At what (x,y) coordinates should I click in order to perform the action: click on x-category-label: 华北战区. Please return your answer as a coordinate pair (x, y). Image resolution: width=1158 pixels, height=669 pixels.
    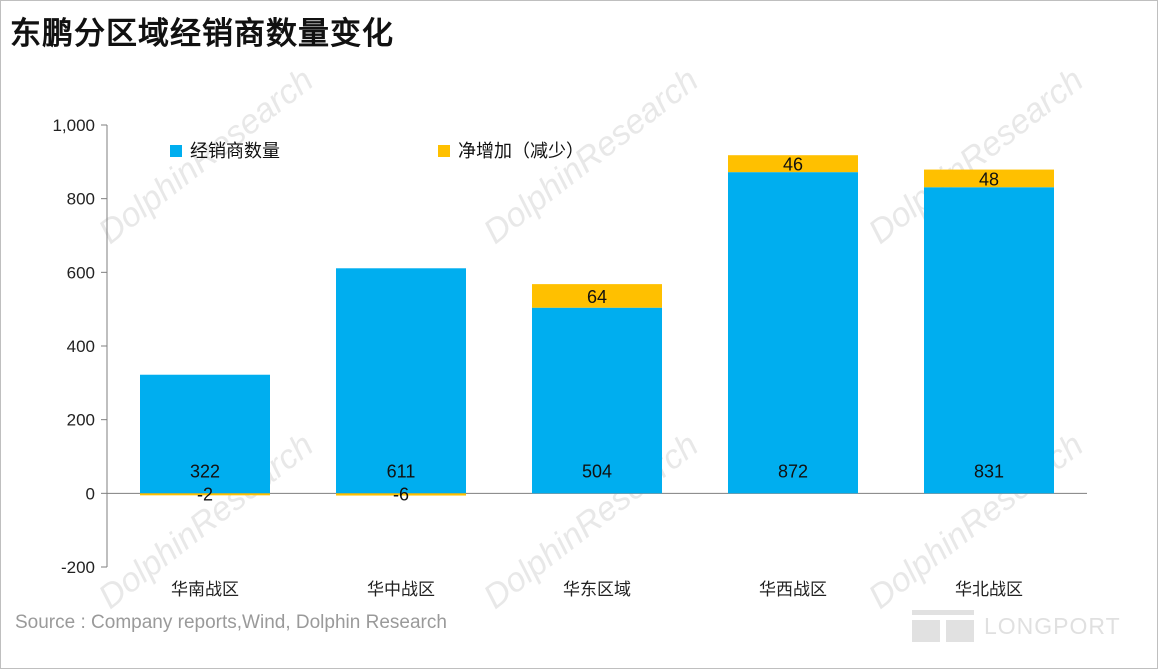
    Looking at the image, I should click on (989, 590).